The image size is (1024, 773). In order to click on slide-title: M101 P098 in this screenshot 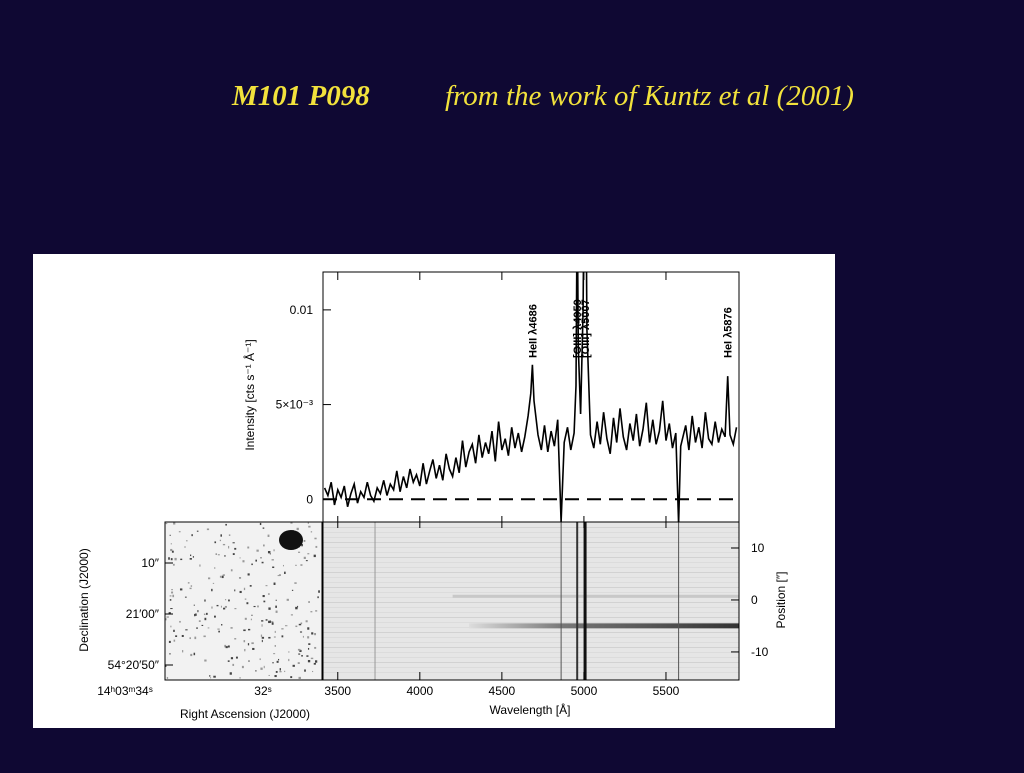, I will do `click(300, 96)`.